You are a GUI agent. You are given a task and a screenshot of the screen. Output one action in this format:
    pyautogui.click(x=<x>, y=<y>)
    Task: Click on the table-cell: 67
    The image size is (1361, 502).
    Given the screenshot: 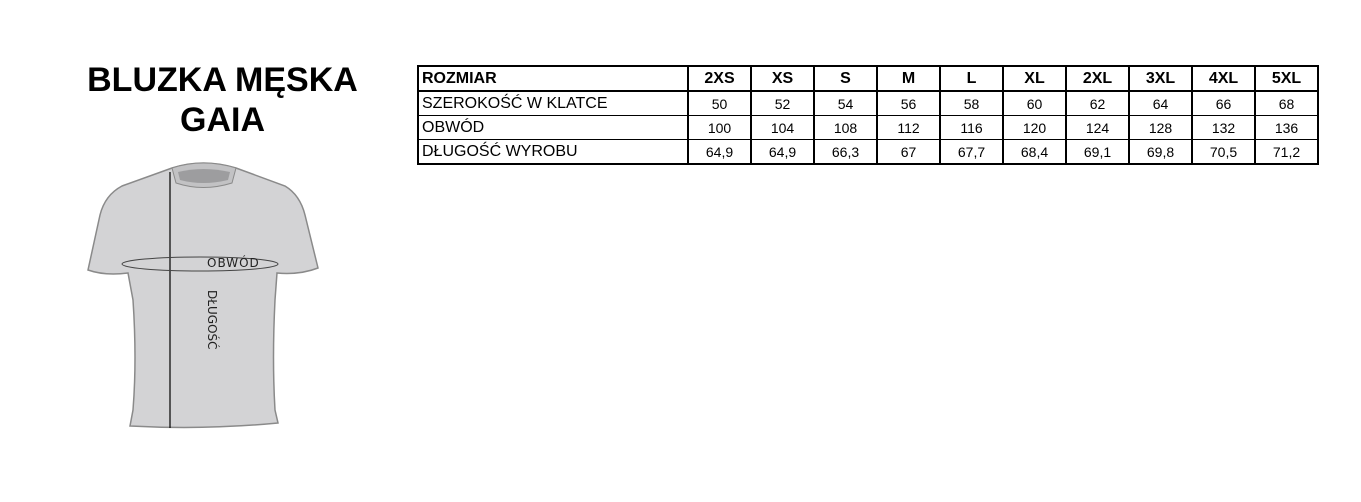 What is the action you would take?
    pyautogui.click(x=908, y=152)
    